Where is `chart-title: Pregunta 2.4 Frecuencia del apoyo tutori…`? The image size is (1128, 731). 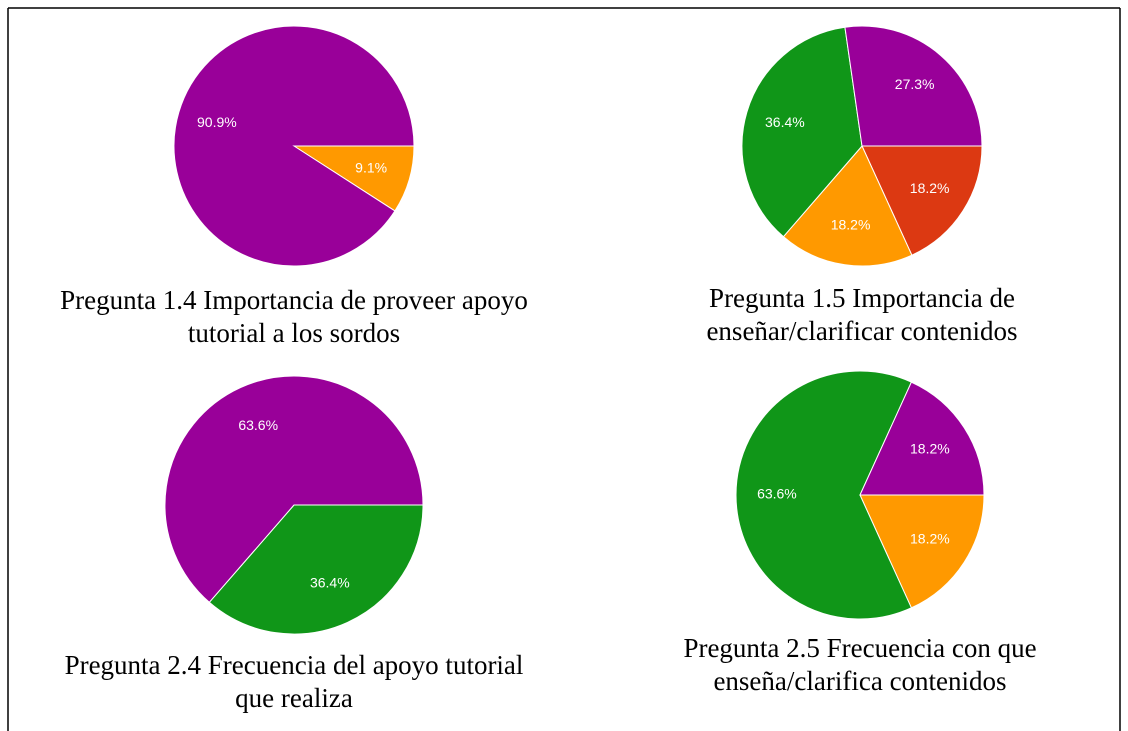
chart-title: Pregunta 2.4 Frecuencia del apoyo tutori… is located at coordinates (294, 681).